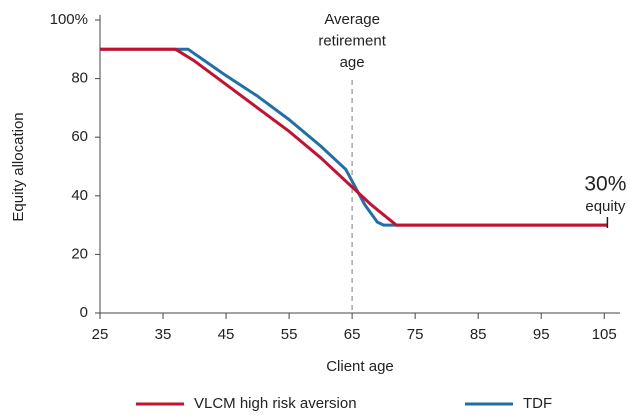  Describe the element at coordinates (79, 78) in the screenshot. I see `y-tick-label: 80` at that location.